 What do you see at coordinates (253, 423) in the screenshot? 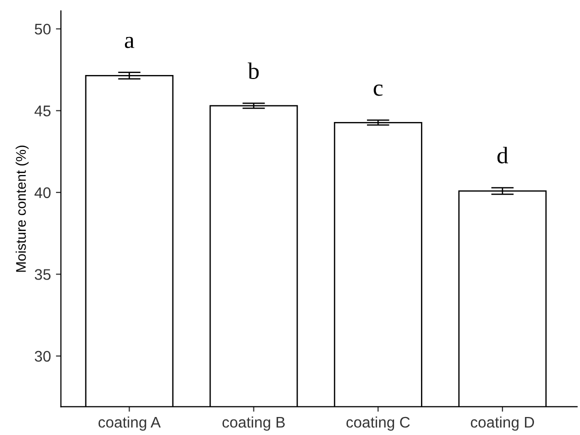
I see `x-tick-label: coating B` at bounding box center [253, 423].